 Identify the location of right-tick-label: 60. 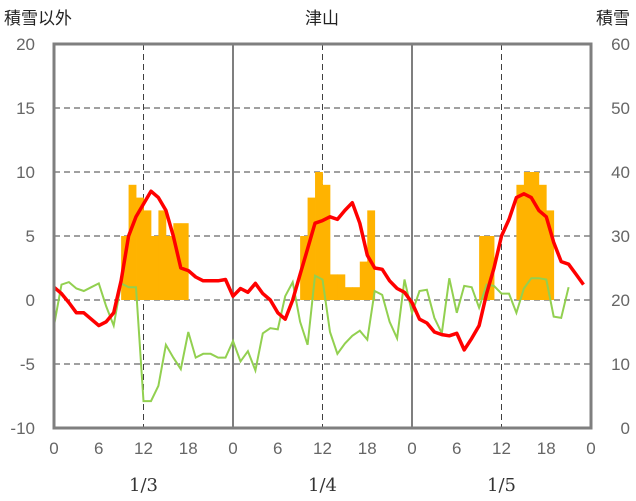
(620, 44).